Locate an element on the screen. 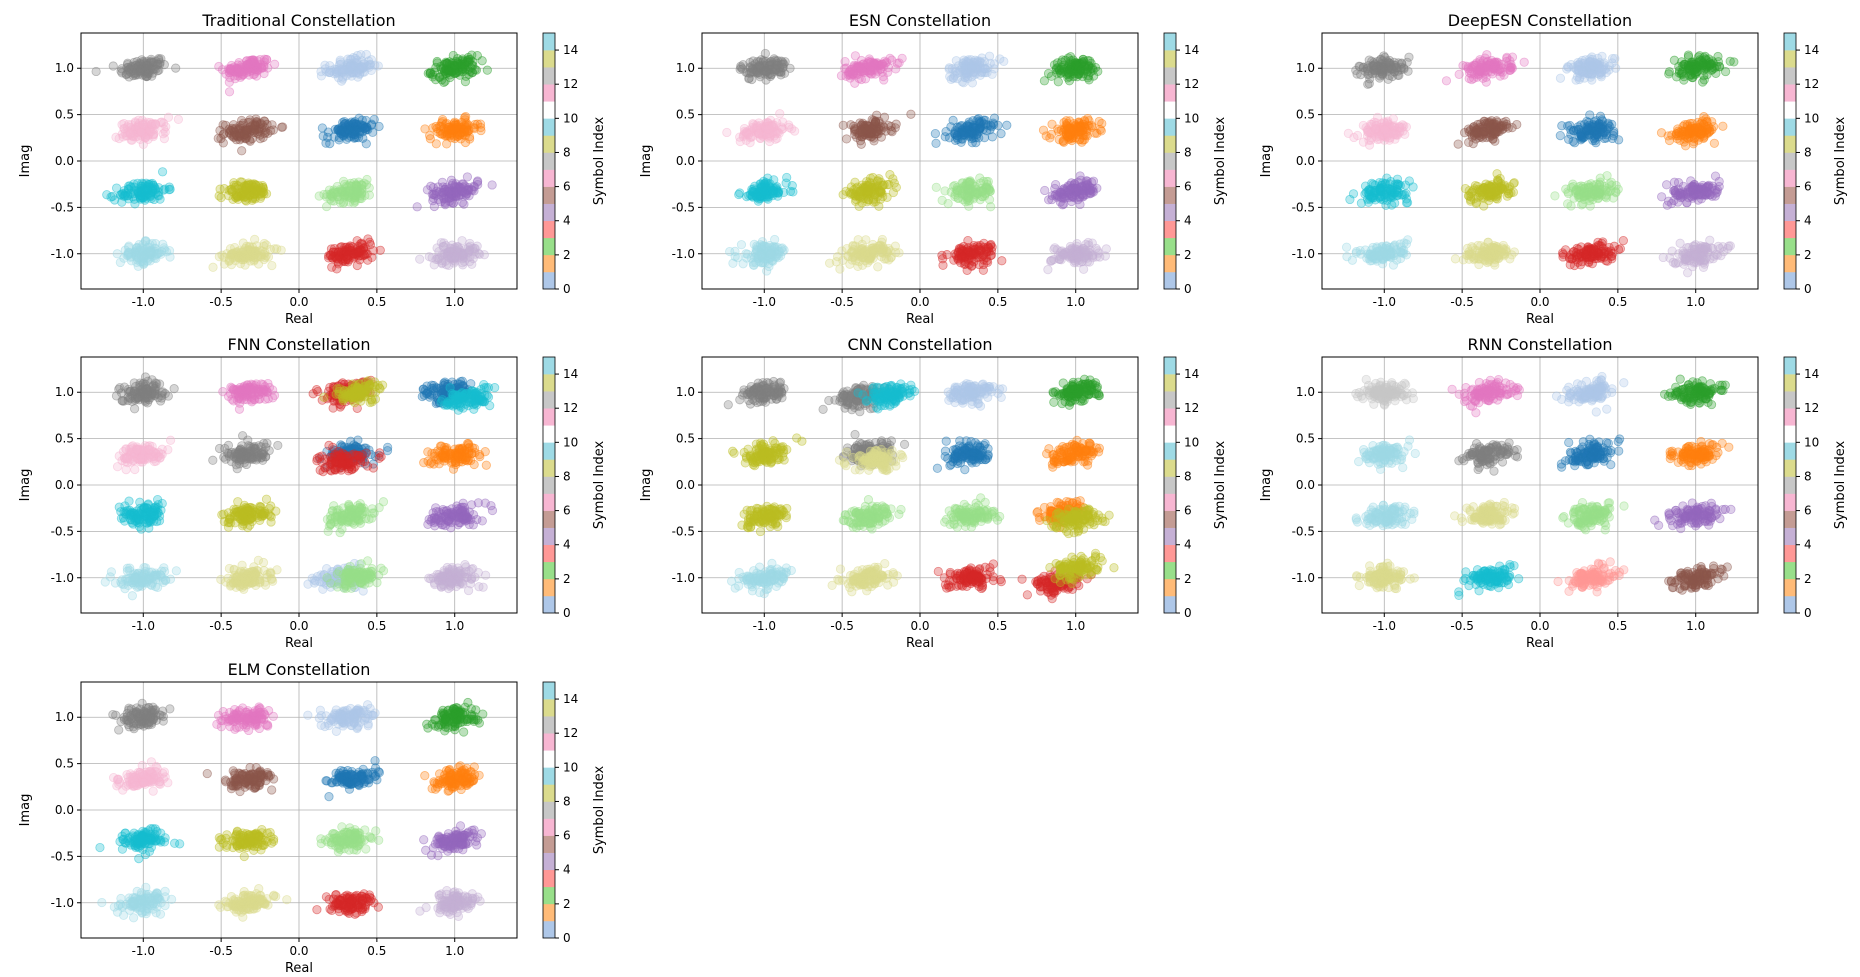 The height and width of the screenshot is (977, 1860). y-tick-label: -1.0 is located at coordinates (62, 254).